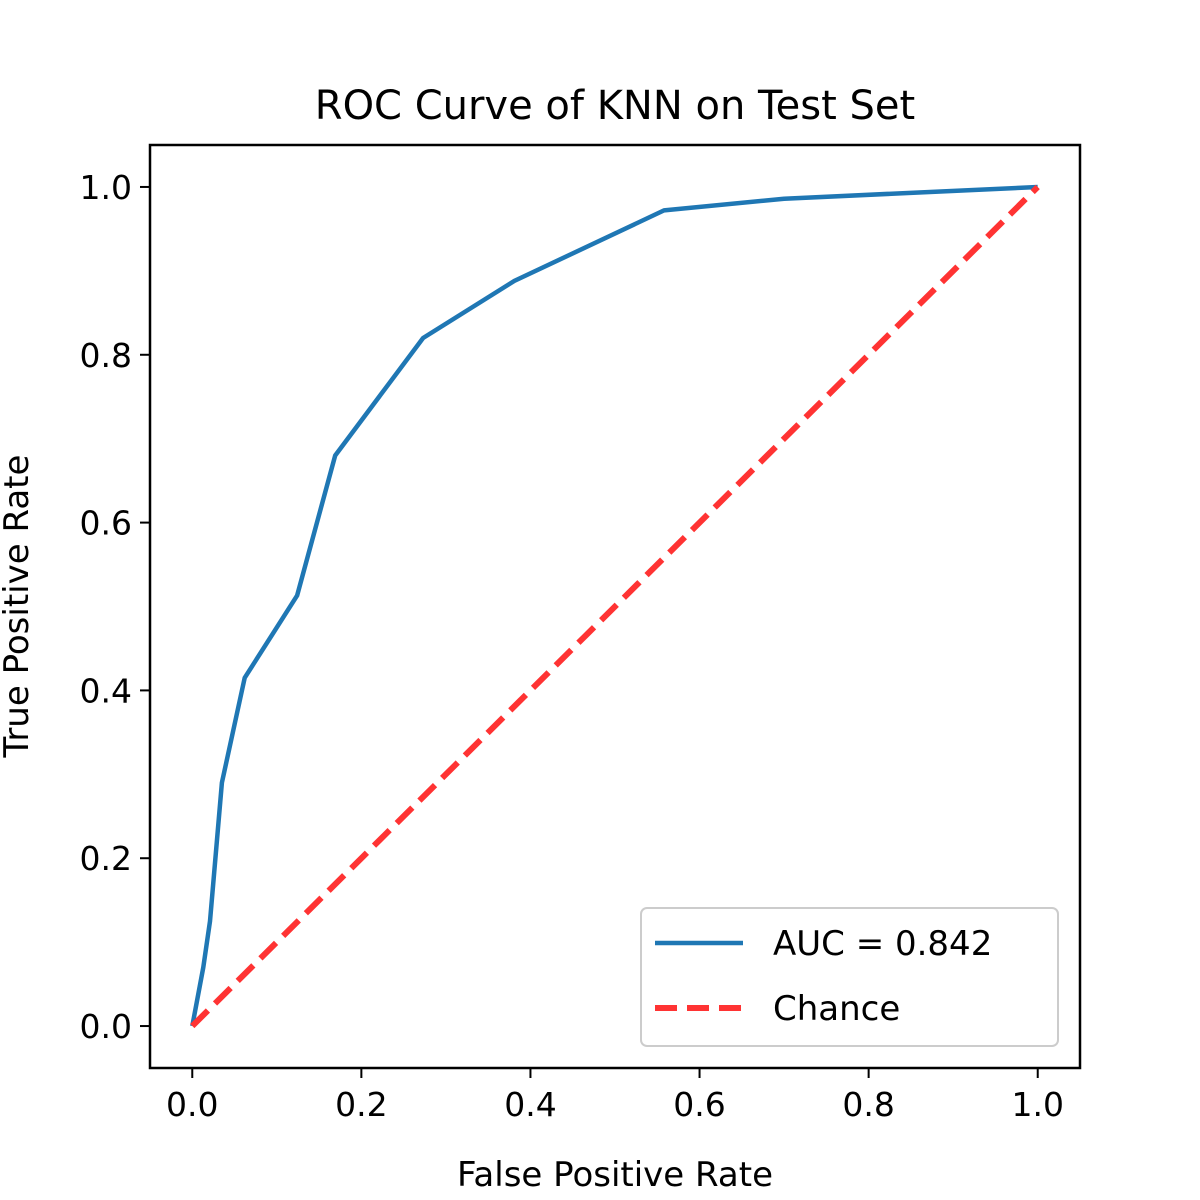 This screenshot has height=1200, width=1200. Describe the element at coordinates (115, 607) in the screenshot. I see `y-axis-ticks: 0.0 0.2 0.4 0.6 0.8 1.0` at that location.